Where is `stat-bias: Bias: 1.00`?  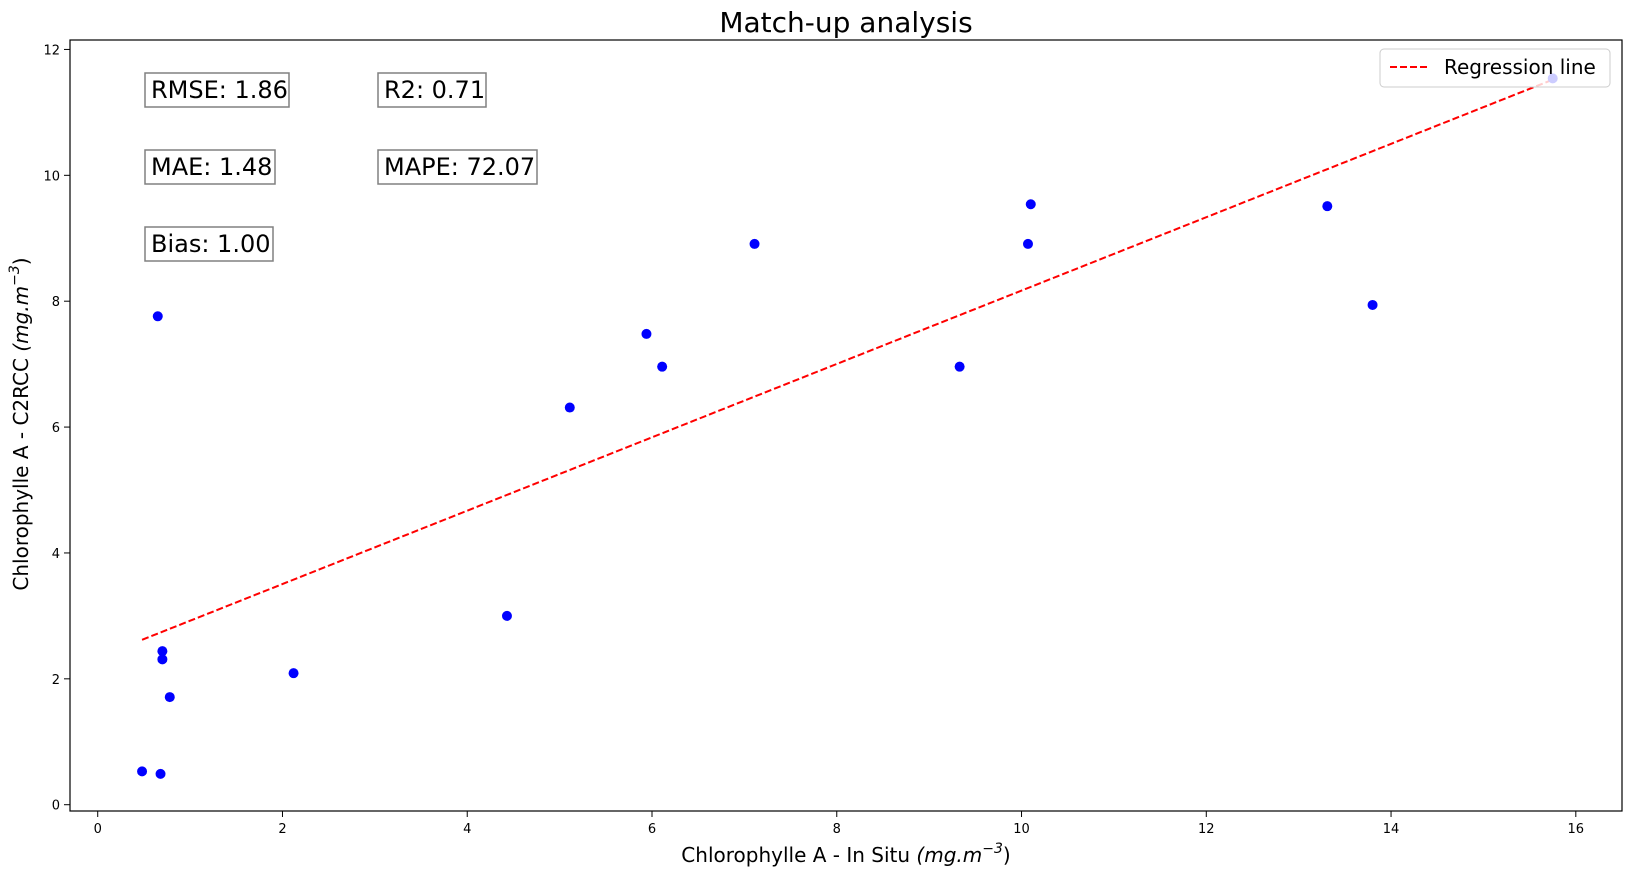 stat-bias: Bias: 1.00 is located at coordinates (211, 244).